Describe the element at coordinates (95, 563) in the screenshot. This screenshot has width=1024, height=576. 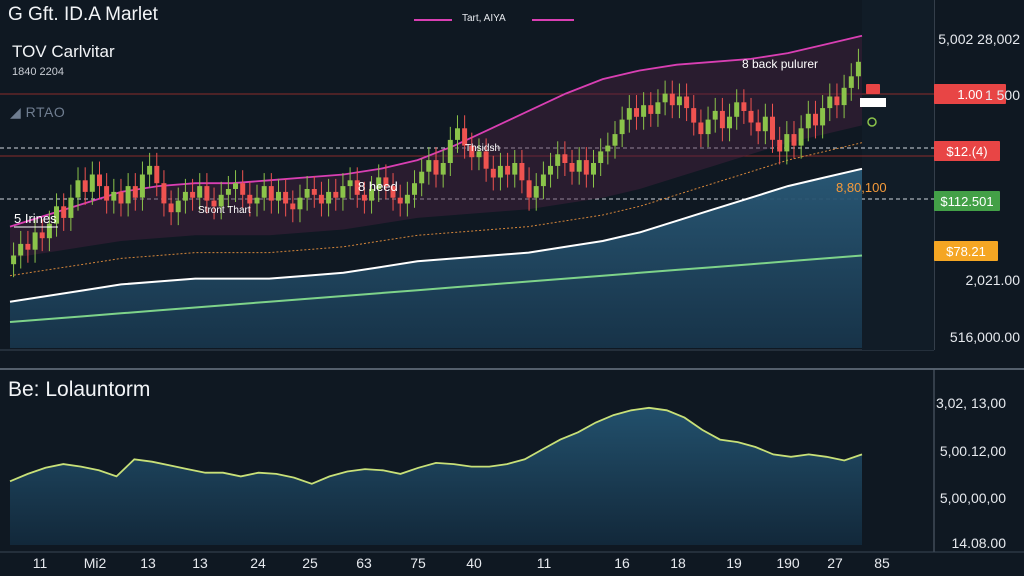
I see `x-axis-tick-label: Mi2` at that location.